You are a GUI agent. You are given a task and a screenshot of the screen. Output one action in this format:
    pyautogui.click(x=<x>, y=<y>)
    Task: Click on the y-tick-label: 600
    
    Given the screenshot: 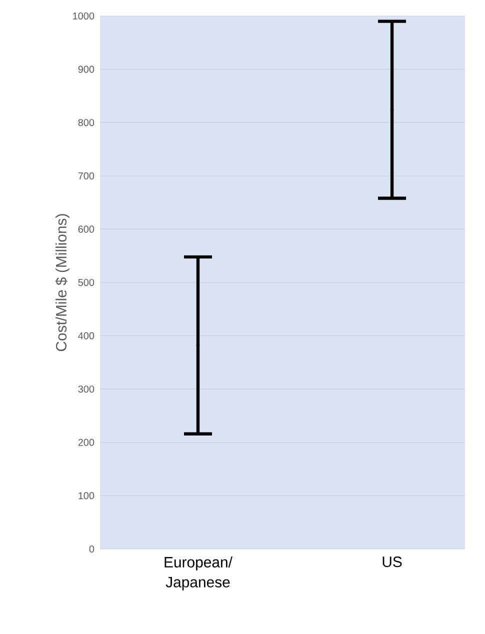 What is the action you would take?
    pyautogui.click(x=86, y=229)
    